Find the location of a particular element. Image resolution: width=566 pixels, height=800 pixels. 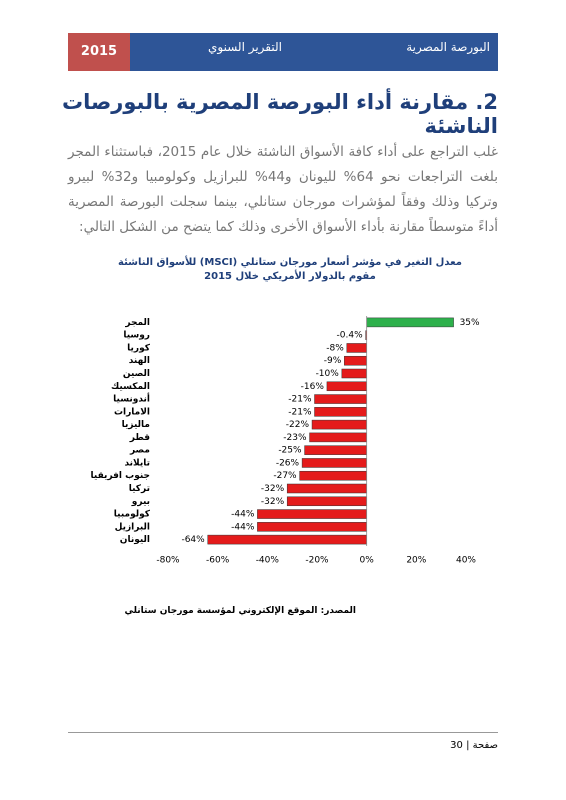

x-tick-label: -20% is located at coordinates (317, 561).